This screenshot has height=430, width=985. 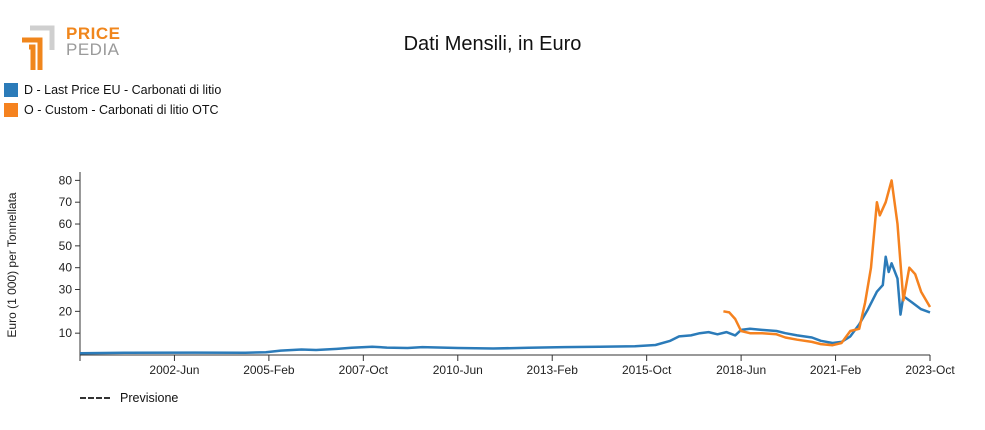 What do you see at coordinates (66, 333) in the screenshot?
I see `y-tick-label: 10` at bounding box center [66, 333].